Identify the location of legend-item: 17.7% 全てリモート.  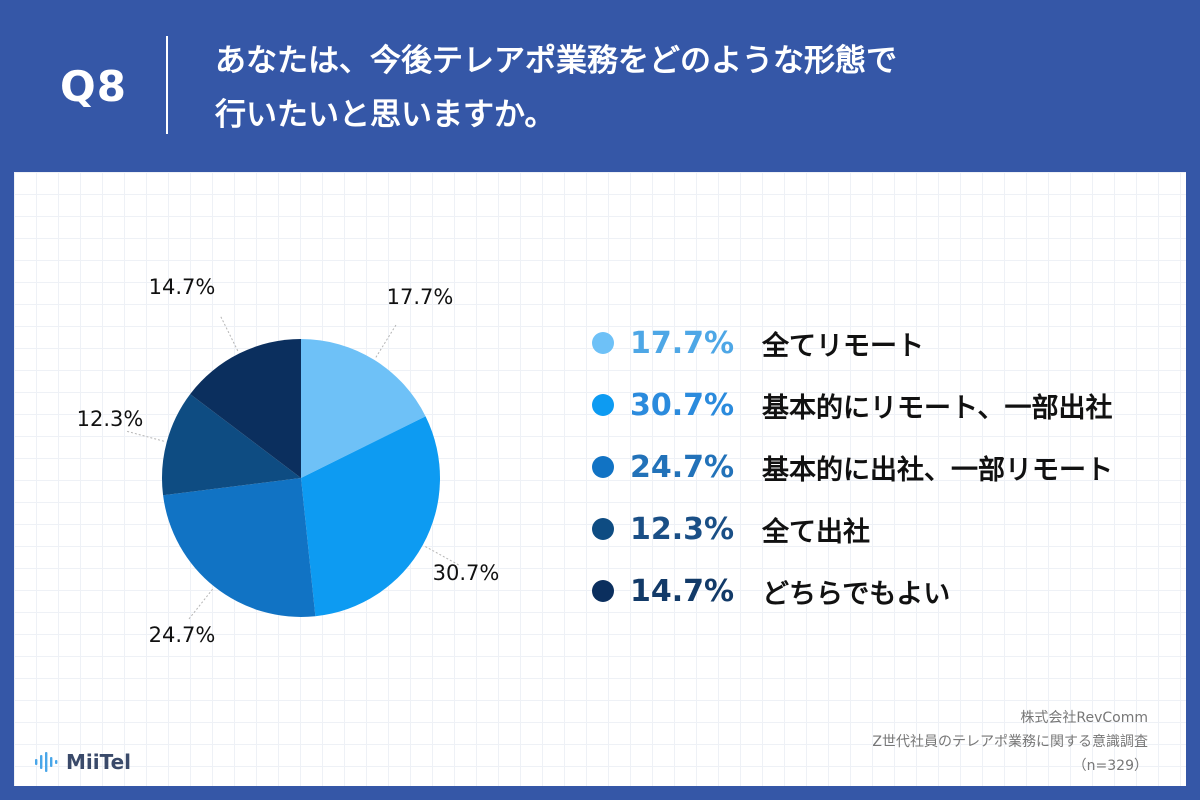
(882, 343).